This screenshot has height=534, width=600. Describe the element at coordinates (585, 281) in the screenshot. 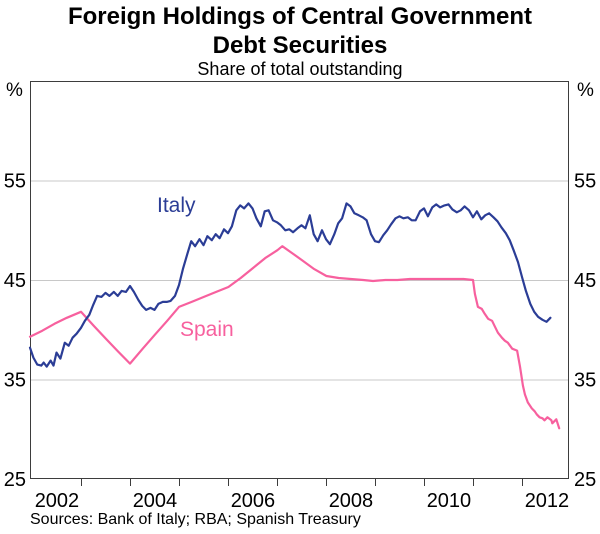

I see `y-tick-label-right: 45` at that location.